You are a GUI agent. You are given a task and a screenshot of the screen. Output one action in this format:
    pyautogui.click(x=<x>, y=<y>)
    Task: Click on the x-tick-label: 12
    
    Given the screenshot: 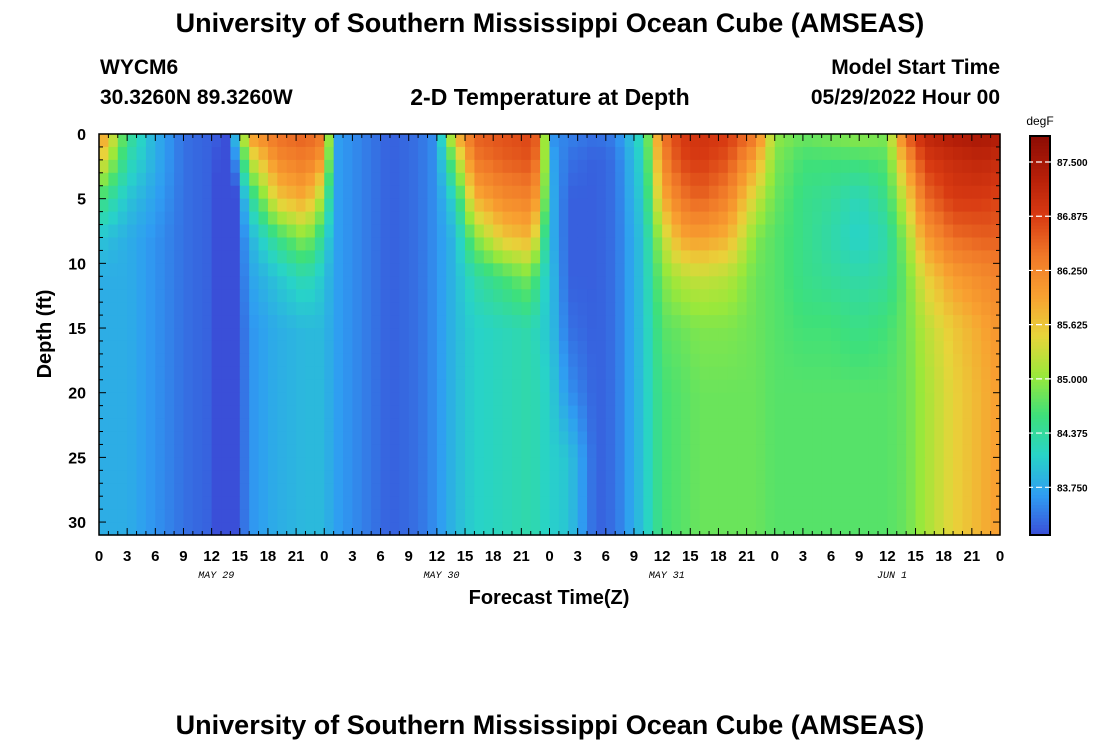 What is the action you would take?
    pyautogui.click(x=887, y=556)
    